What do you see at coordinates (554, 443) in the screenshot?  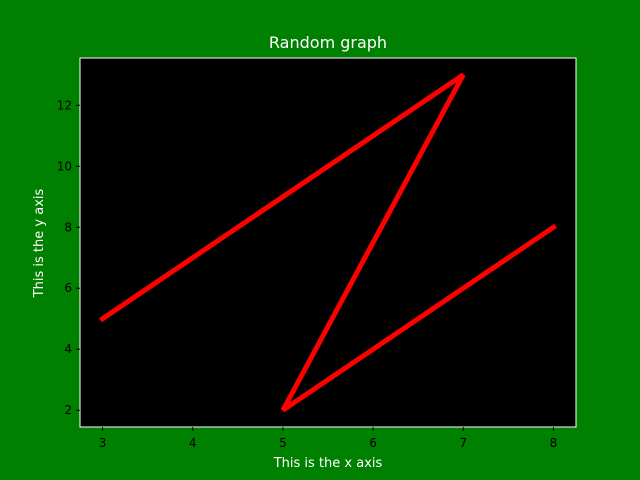 I see `x-tick-label: 8` at bounding box center [554, 443].